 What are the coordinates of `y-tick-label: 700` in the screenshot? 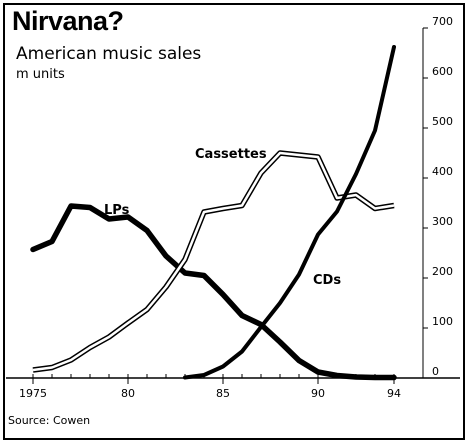 It's located at (442, 21).